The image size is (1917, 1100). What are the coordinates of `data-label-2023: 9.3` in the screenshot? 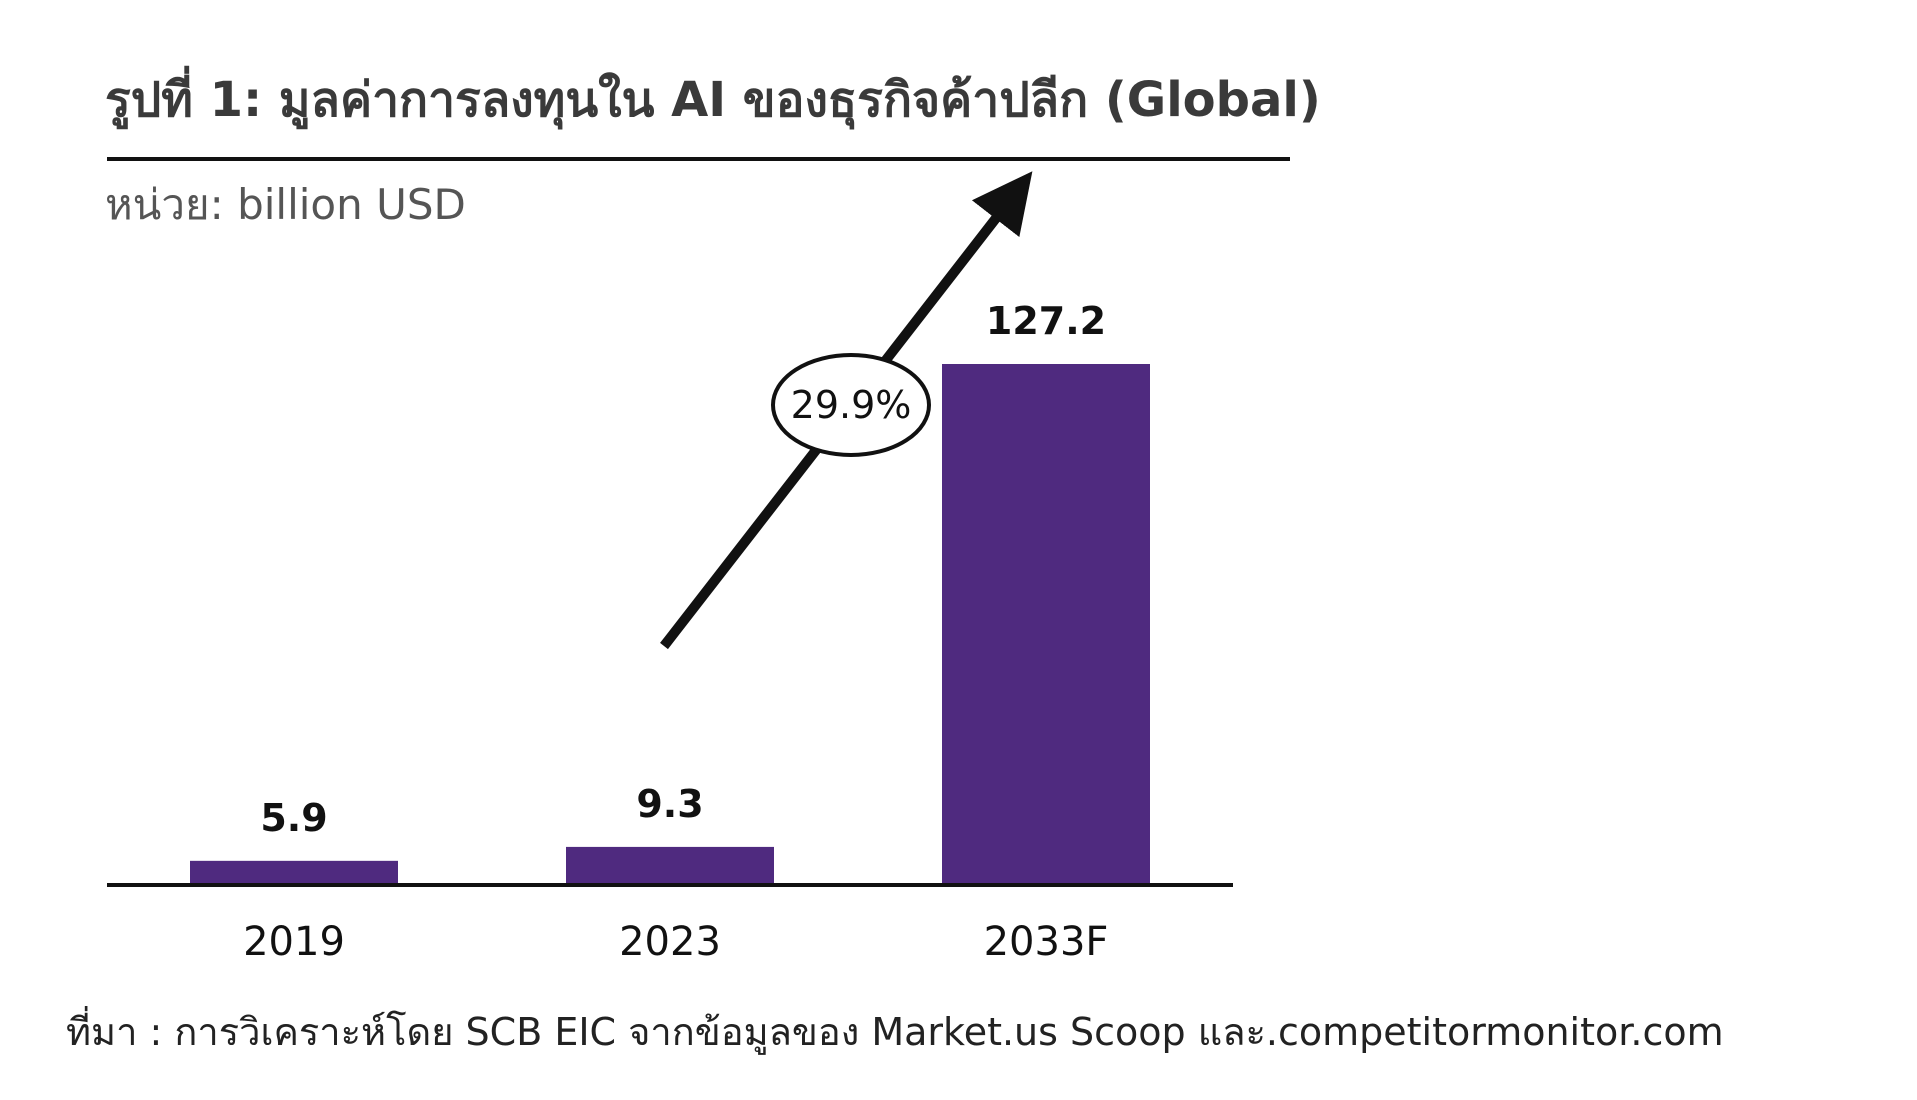 It's located at (669, 804).